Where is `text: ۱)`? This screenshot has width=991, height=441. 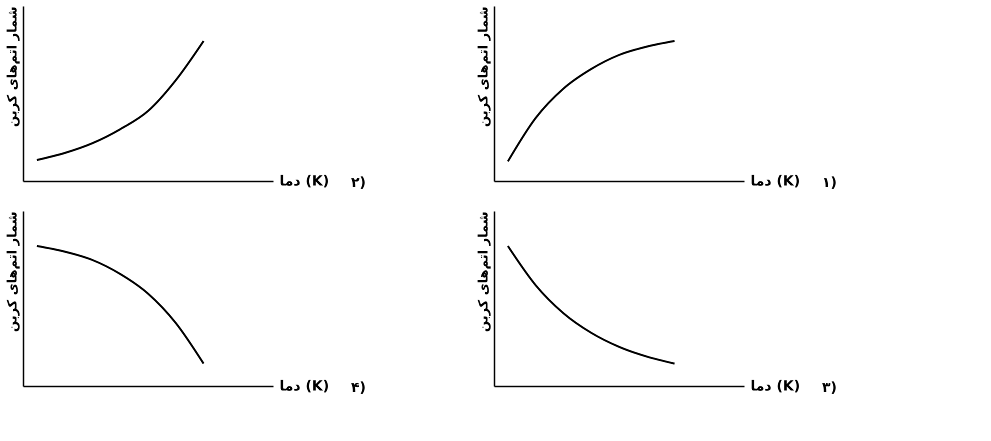
text: ۱) is located at coordinates (829, 183).